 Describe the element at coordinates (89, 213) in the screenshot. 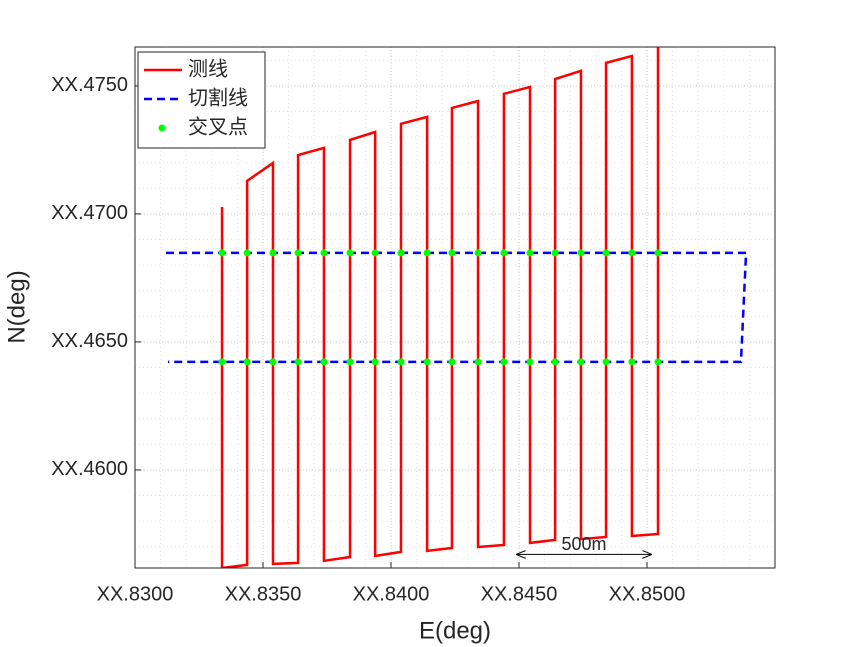

I see `y-tick-label: XX.4700` at that location.